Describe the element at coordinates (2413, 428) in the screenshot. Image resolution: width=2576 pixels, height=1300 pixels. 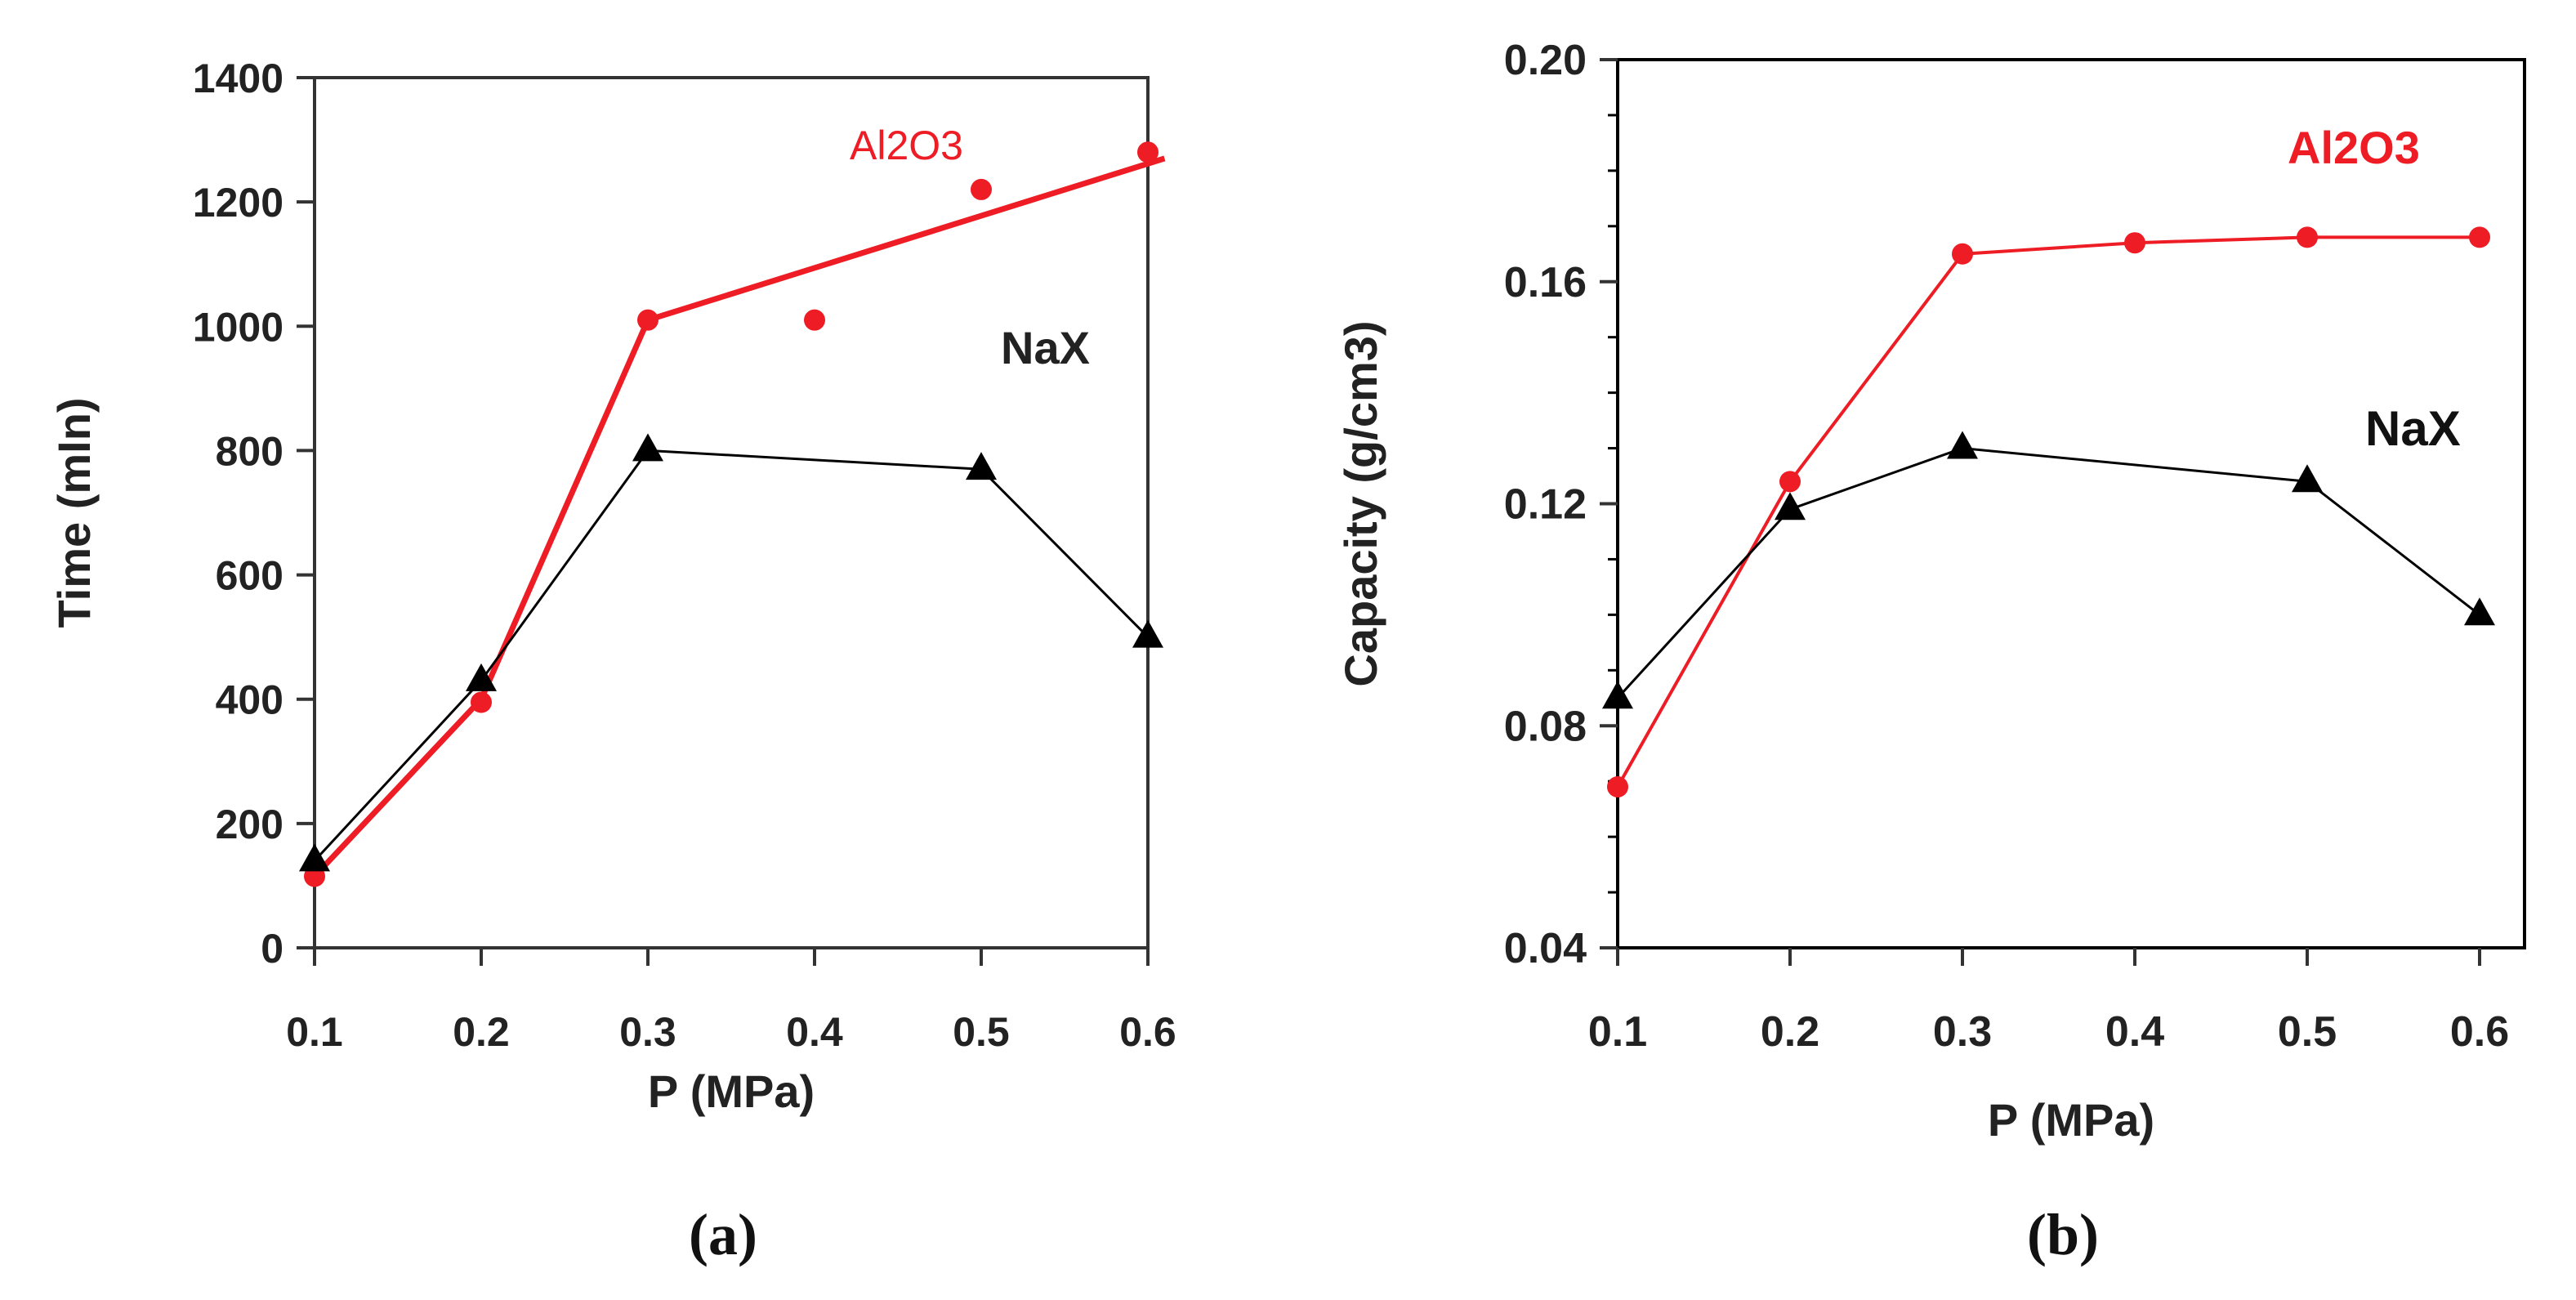
I see `panel-b-nax-annotation: NaX` at that location.